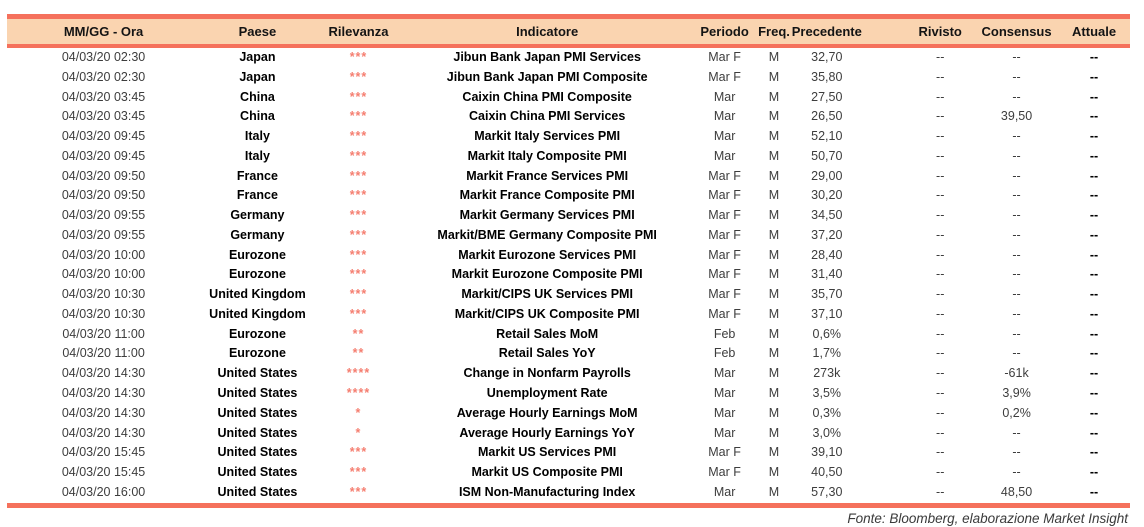  Describe the element at coordinates (547, 175) in the screenshot. I see `indicator-cell: Markit France Services PMI` at that location.